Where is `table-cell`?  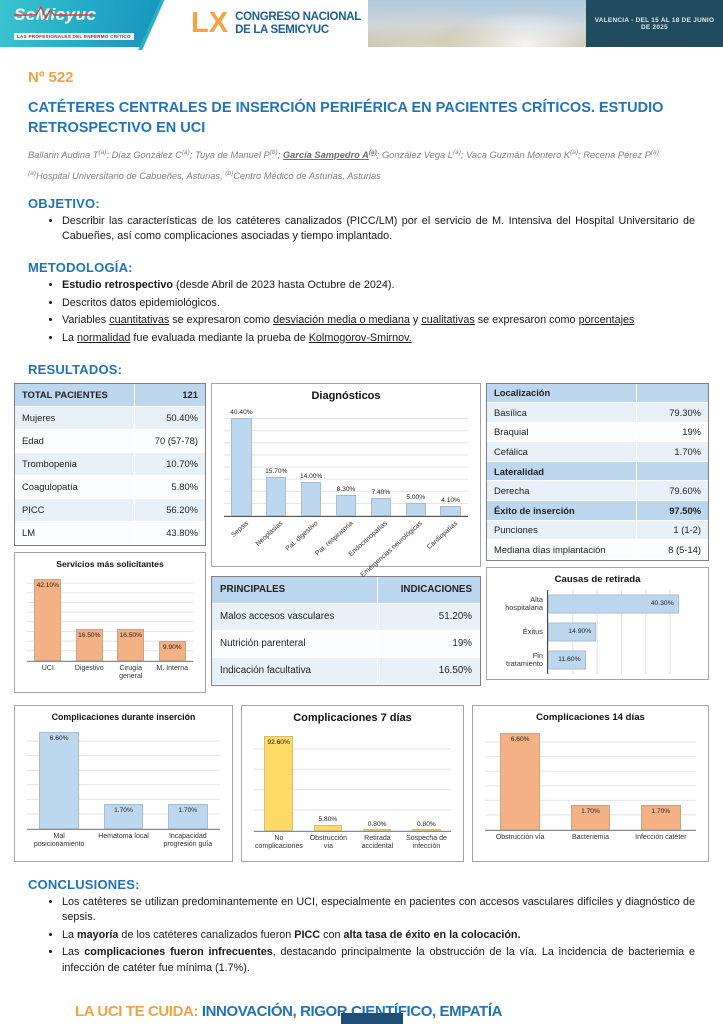 table-cell is located at coordinates (672, 471).